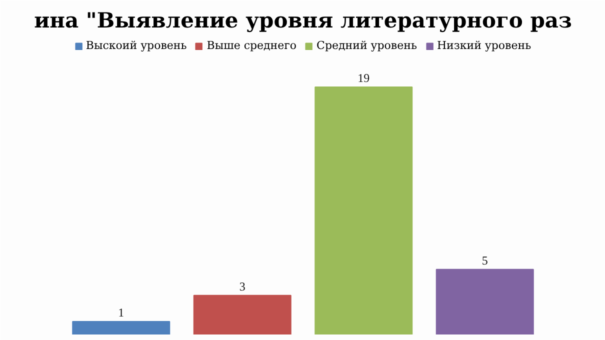  Describe the element at coordinates (251, 45) in the screenshot. I see `legend-label: Выше среднего` at that location.